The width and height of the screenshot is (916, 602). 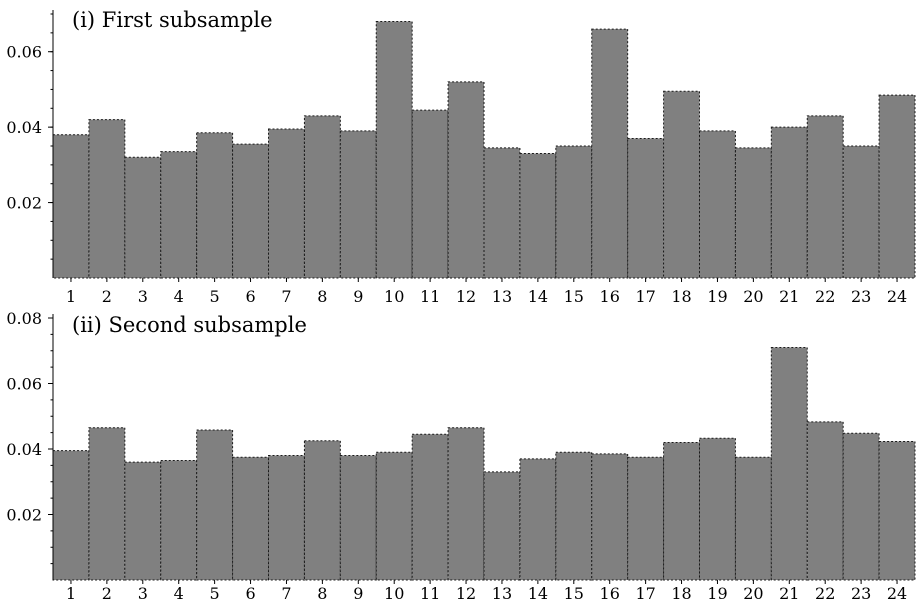 What do you see at coordinates (179, 296) in the screenshot?
I see `x-tick-label: 4` at bounding box center [179, 296].